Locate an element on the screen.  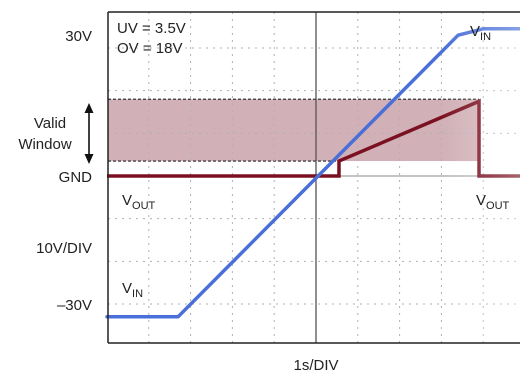
uv-annotation: UV = 3.5V is located at coordinates (151, 28).